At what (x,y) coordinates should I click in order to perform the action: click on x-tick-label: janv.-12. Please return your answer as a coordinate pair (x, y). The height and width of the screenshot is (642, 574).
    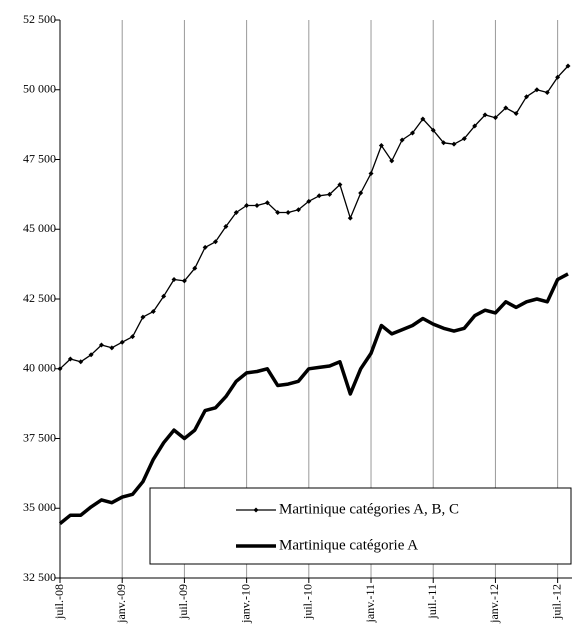
    Looking at the image, I should click on (494, 604).